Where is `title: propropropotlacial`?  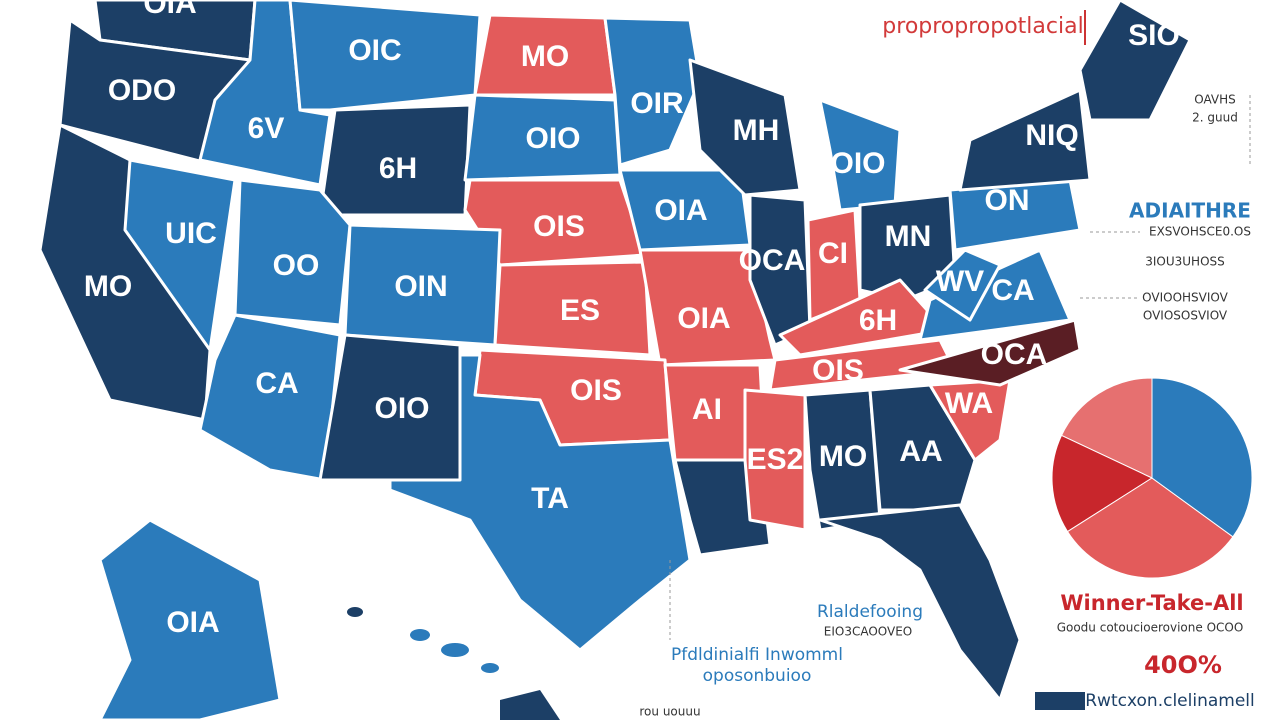
title: propropropotlacial is located at coordinates (982, 26).